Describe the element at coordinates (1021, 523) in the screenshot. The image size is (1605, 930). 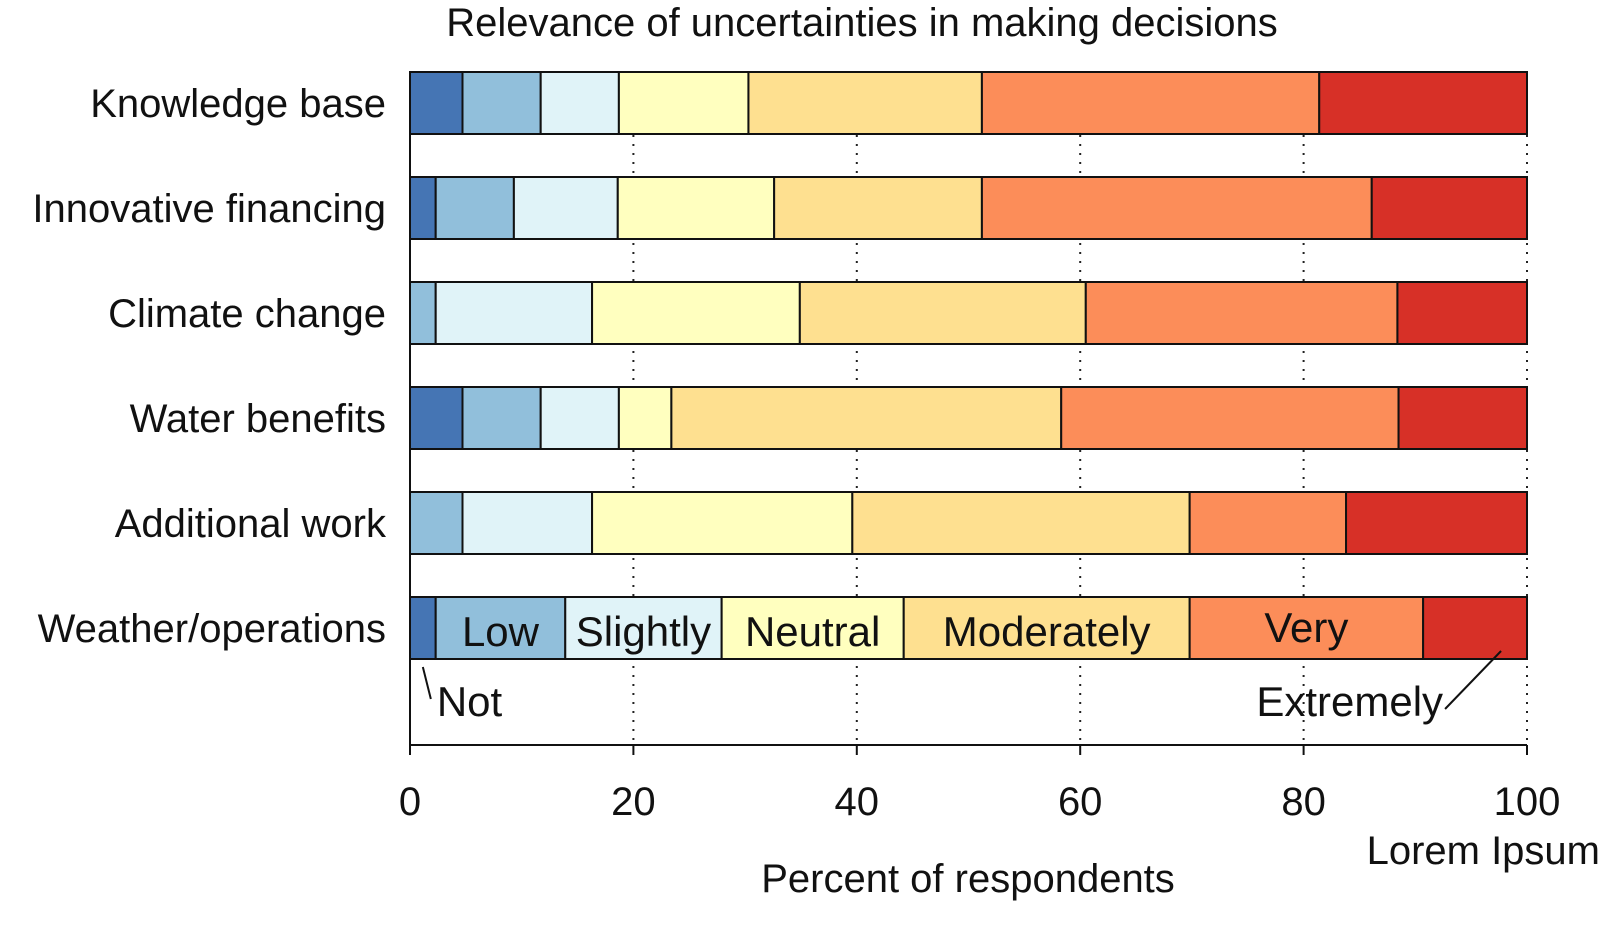
I see `bar-segment-additional-work-moderately` at that location.